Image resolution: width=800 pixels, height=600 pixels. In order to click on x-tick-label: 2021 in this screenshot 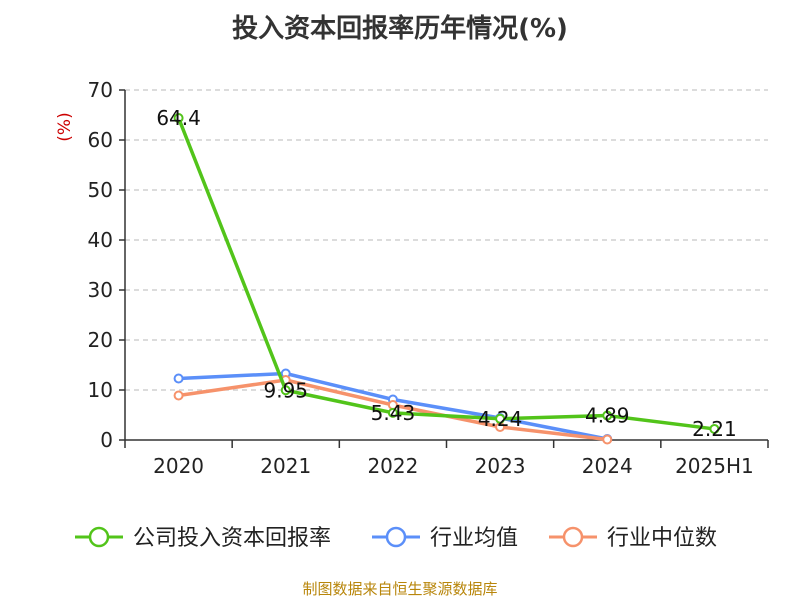, I will do `click(285, 466)`.